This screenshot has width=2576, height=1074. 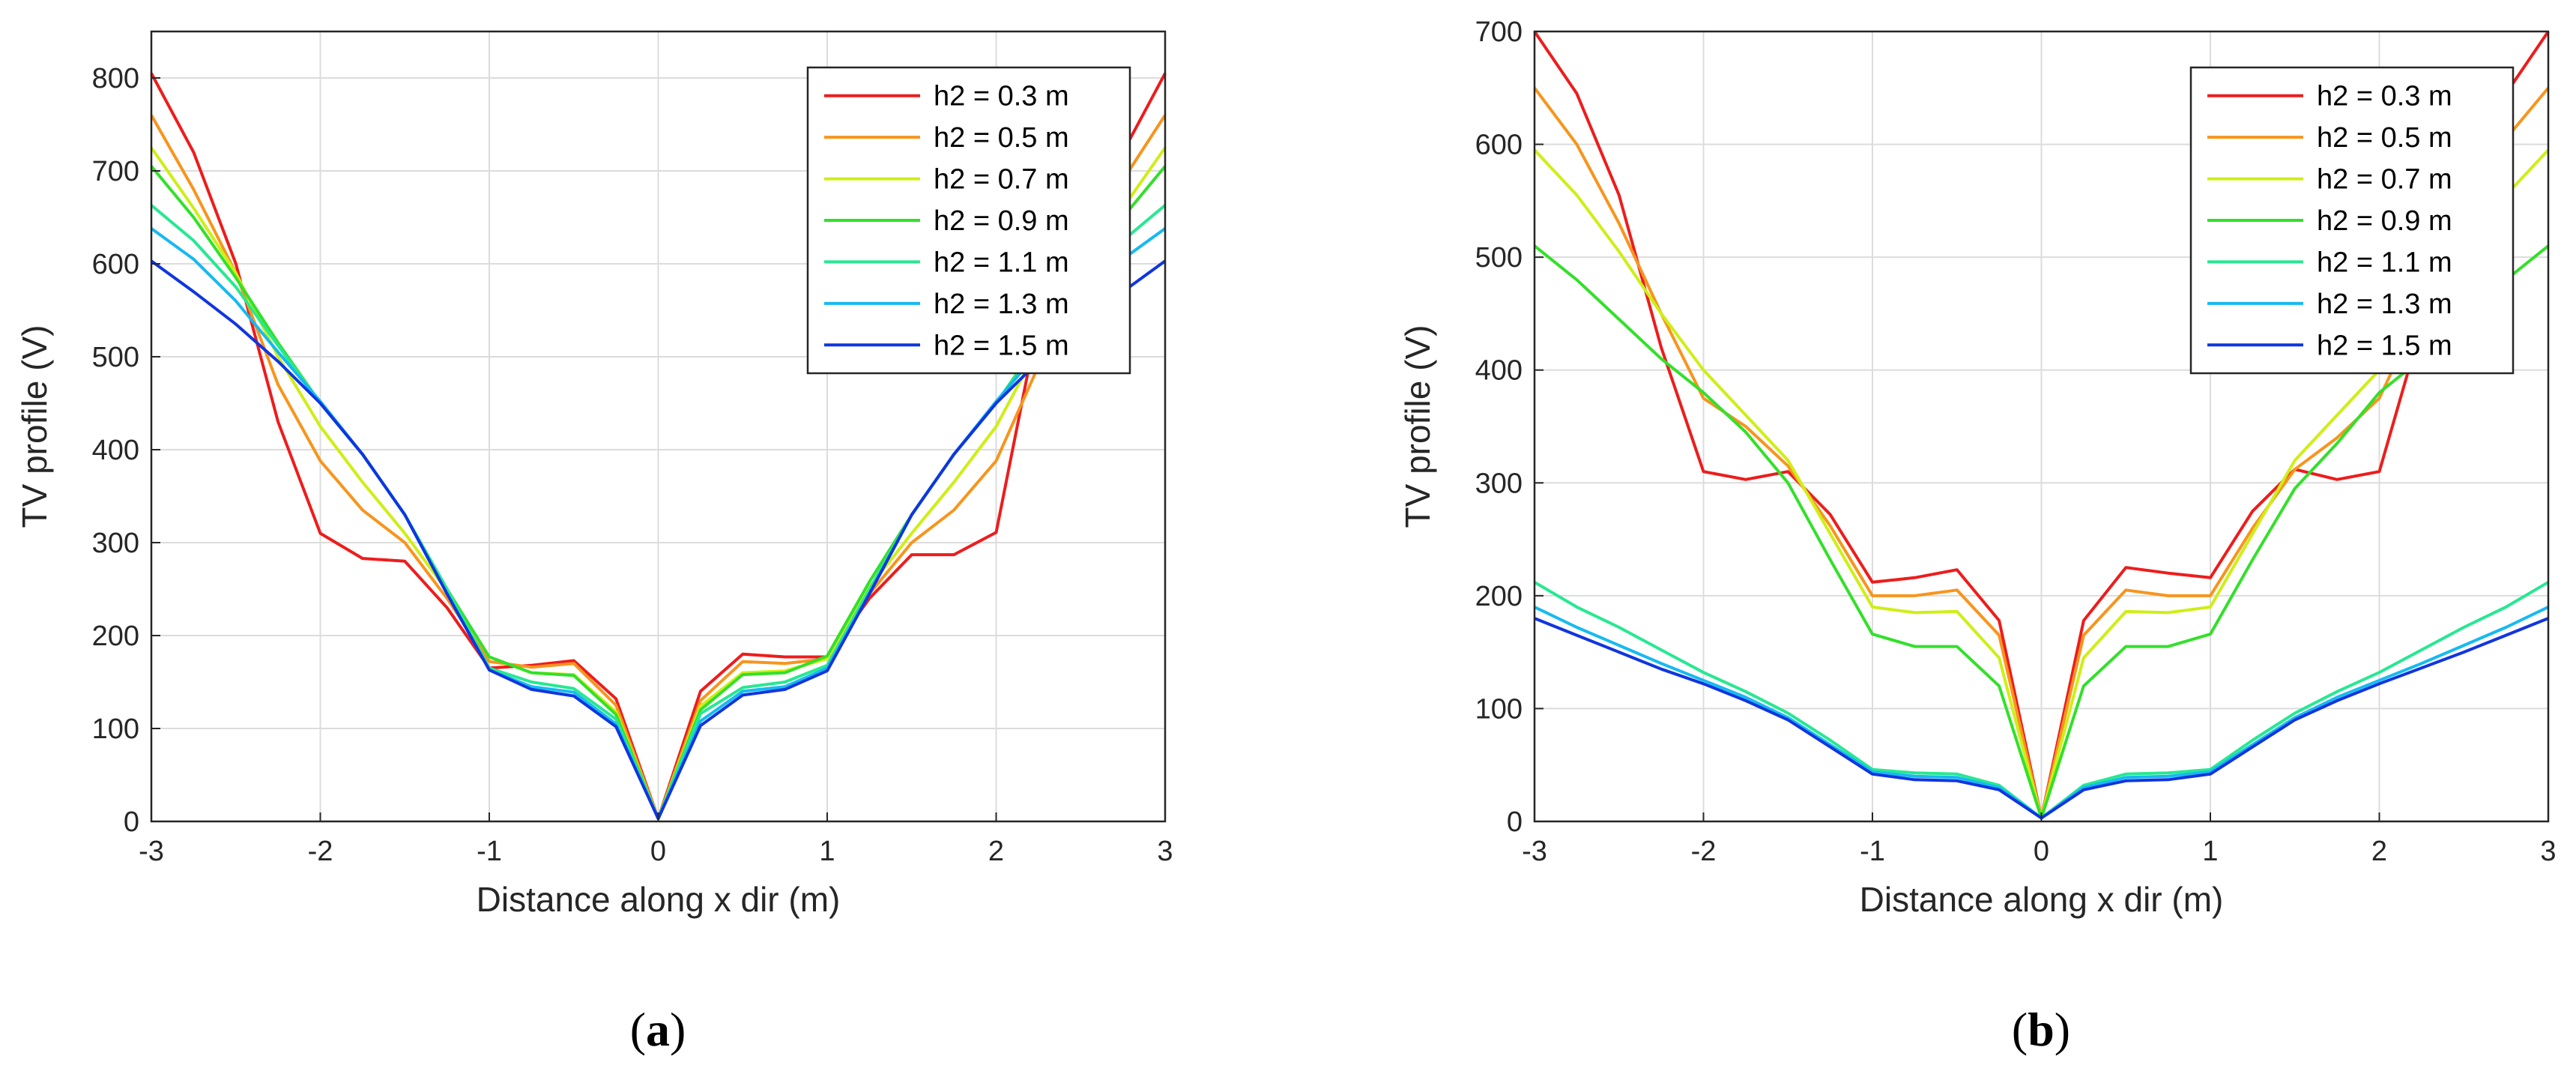 What do you see at coordinates (2020, 1029) in the screenshot?
I see `caption-open-b: (` at bounding box center [2020, 1029].